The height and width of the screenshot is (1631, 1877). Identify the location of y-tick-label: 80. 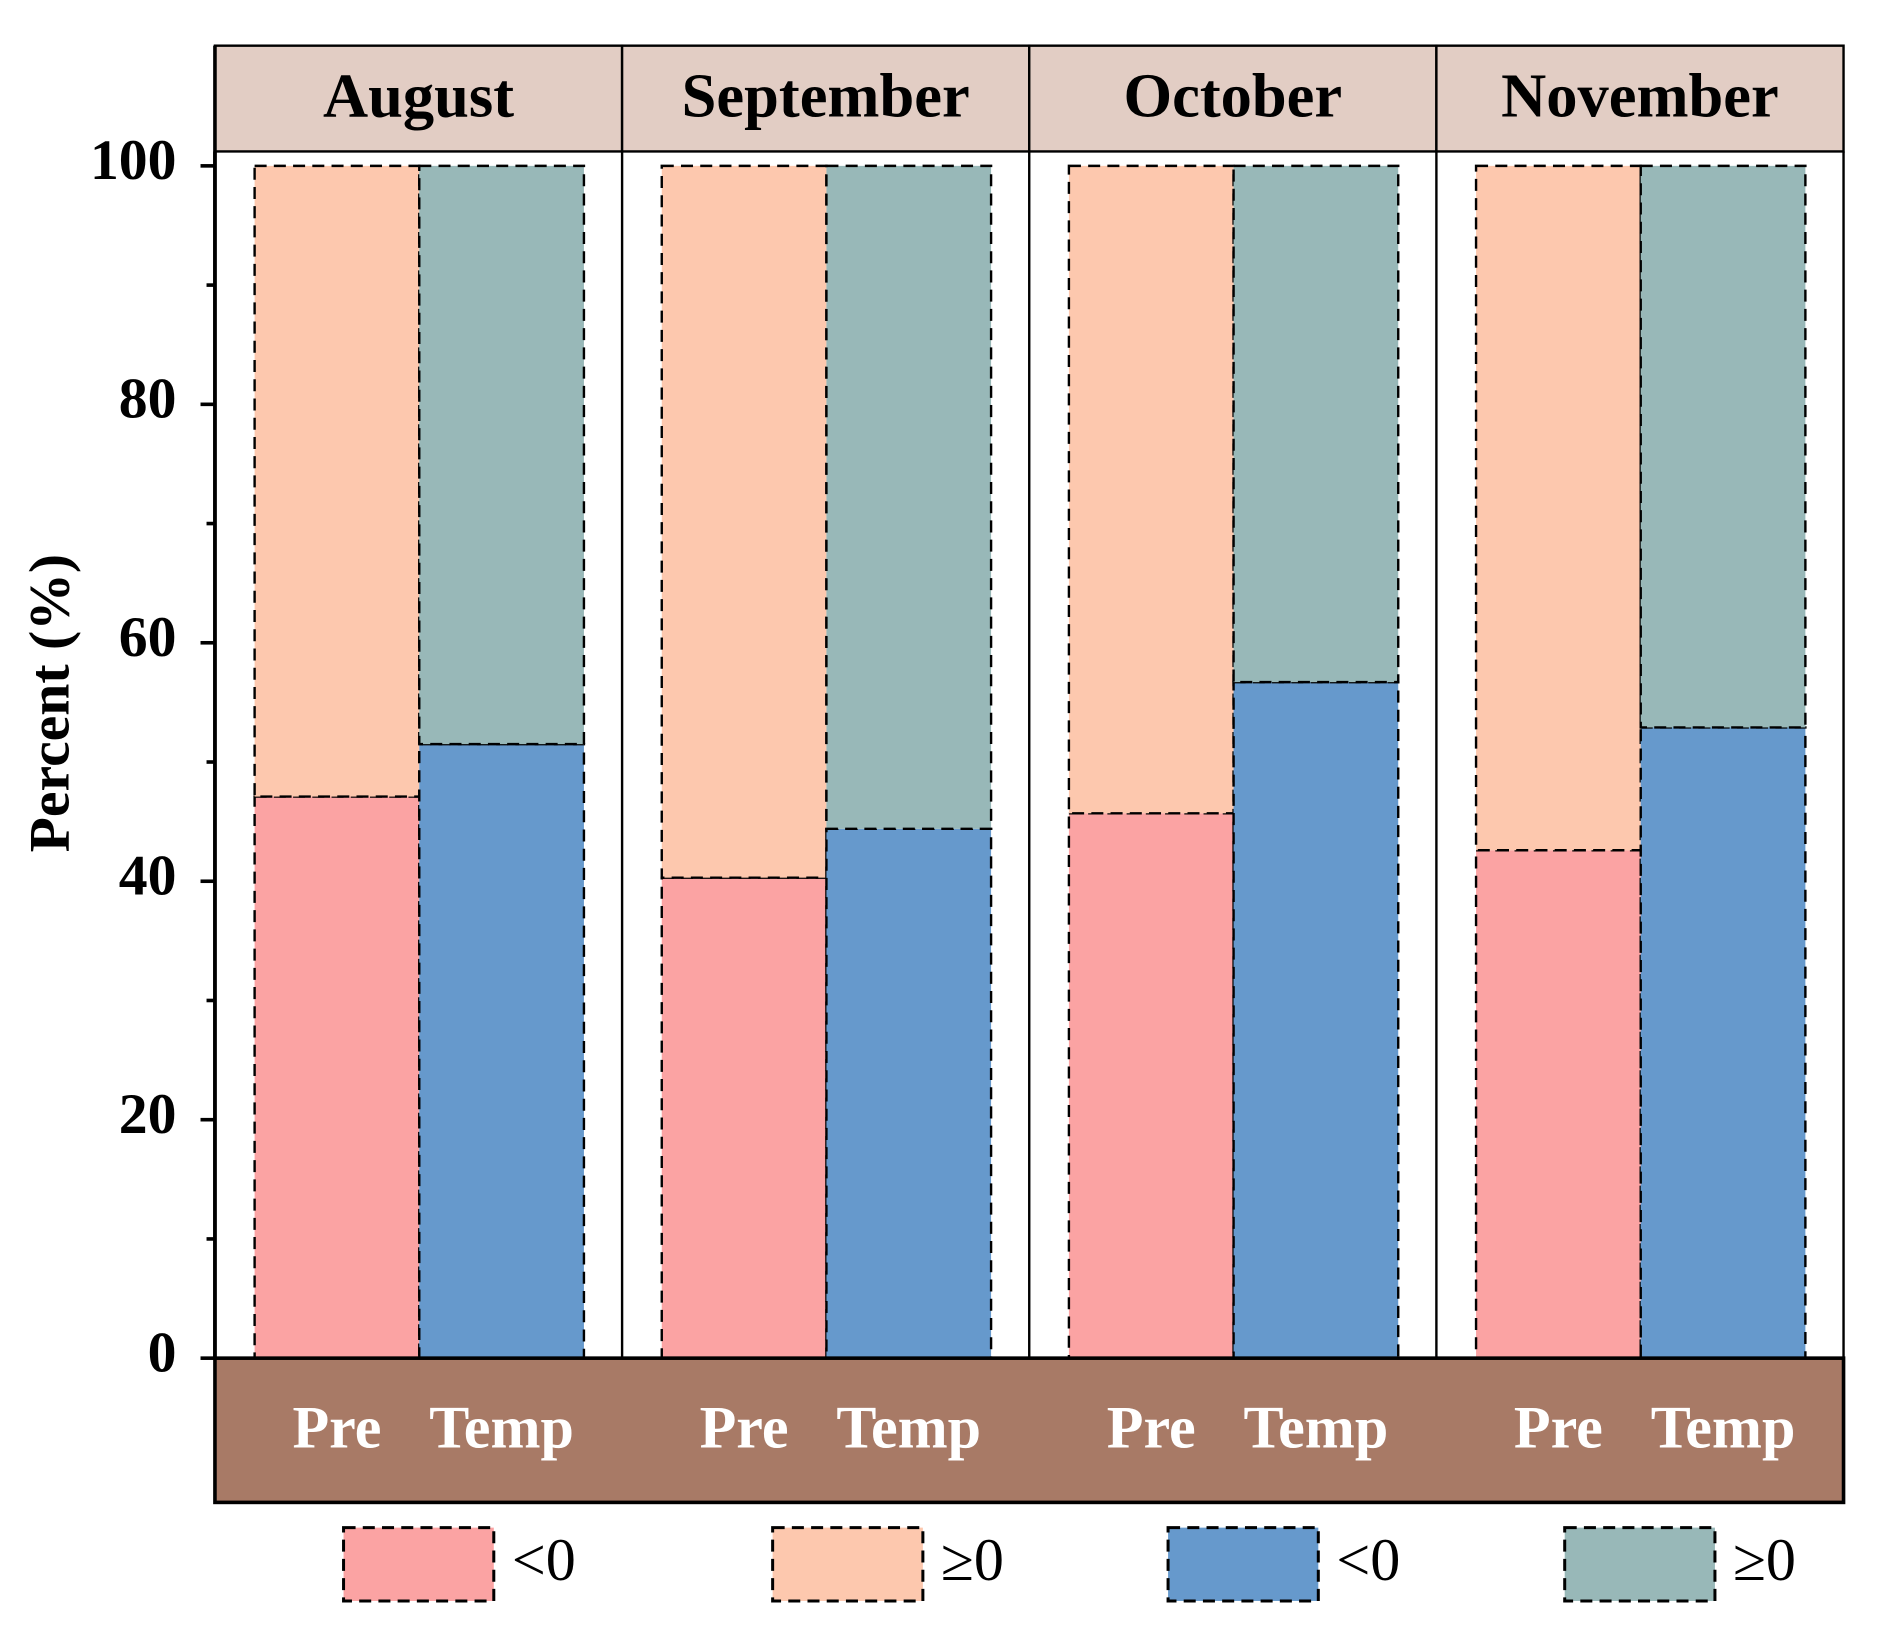
(148, 399).